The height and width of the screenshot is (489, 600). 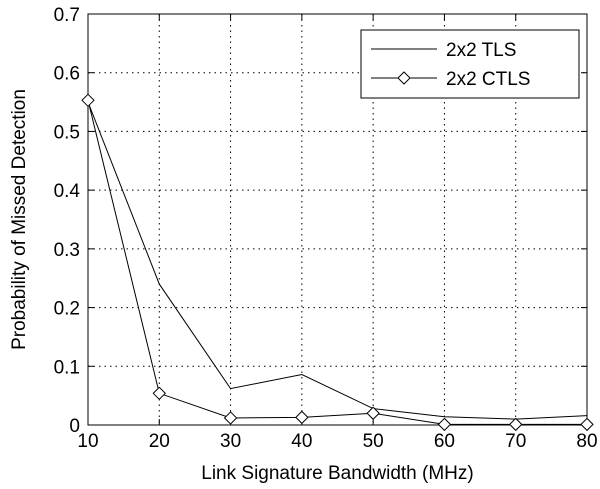 I want to click on x-tick-label: 20, so click(x=159, y=441).